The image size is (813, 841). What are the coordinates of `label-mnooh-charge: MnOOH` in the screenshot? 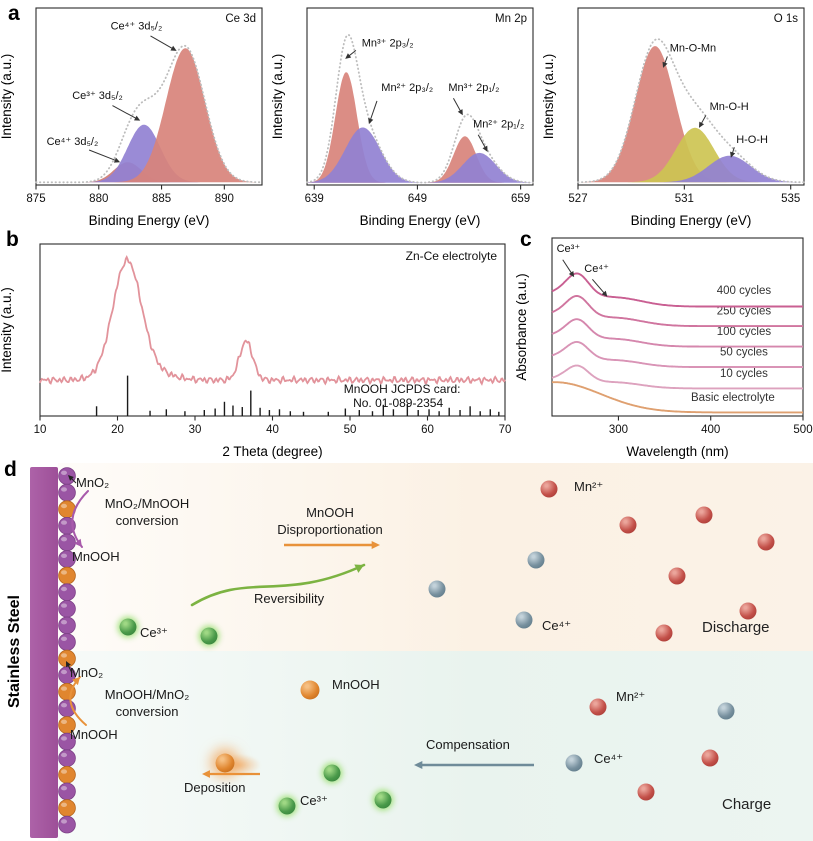 It's located at (94, 734).